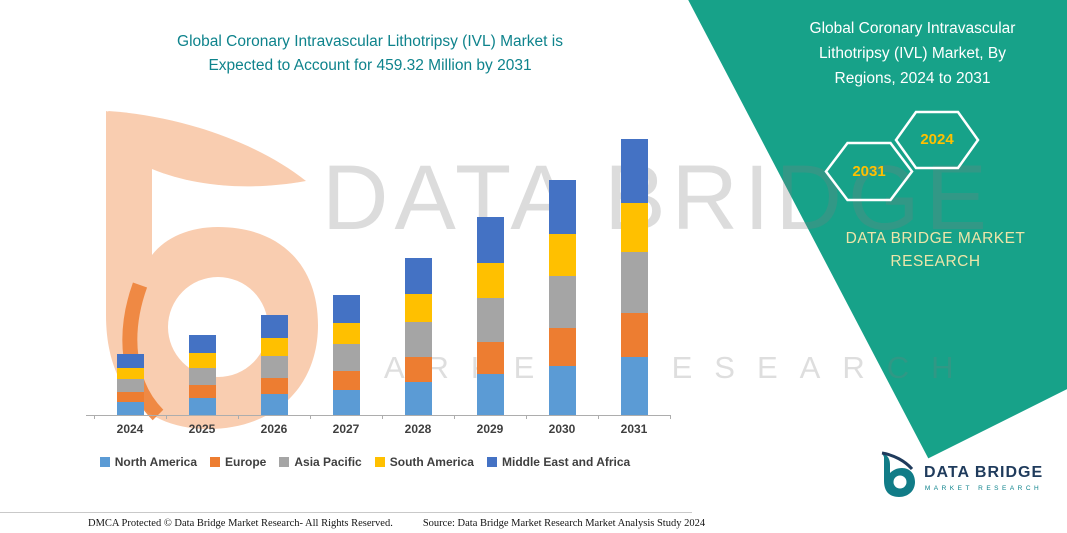  I want to click on stacked-bar-2029, so click(490, 316).